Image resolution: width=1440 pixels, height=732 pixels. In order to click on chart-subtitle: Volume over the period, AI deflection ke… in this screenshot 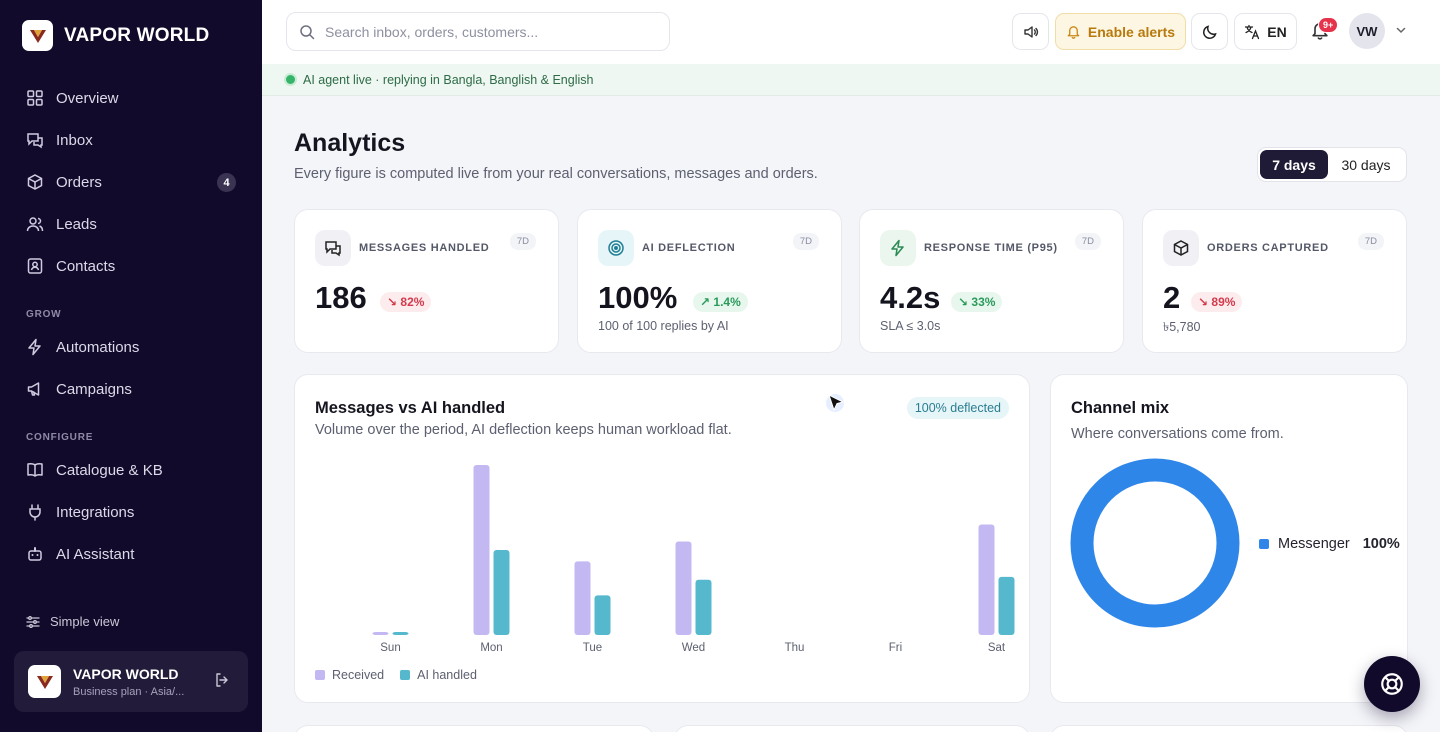, I will do `click(523, 430)`.